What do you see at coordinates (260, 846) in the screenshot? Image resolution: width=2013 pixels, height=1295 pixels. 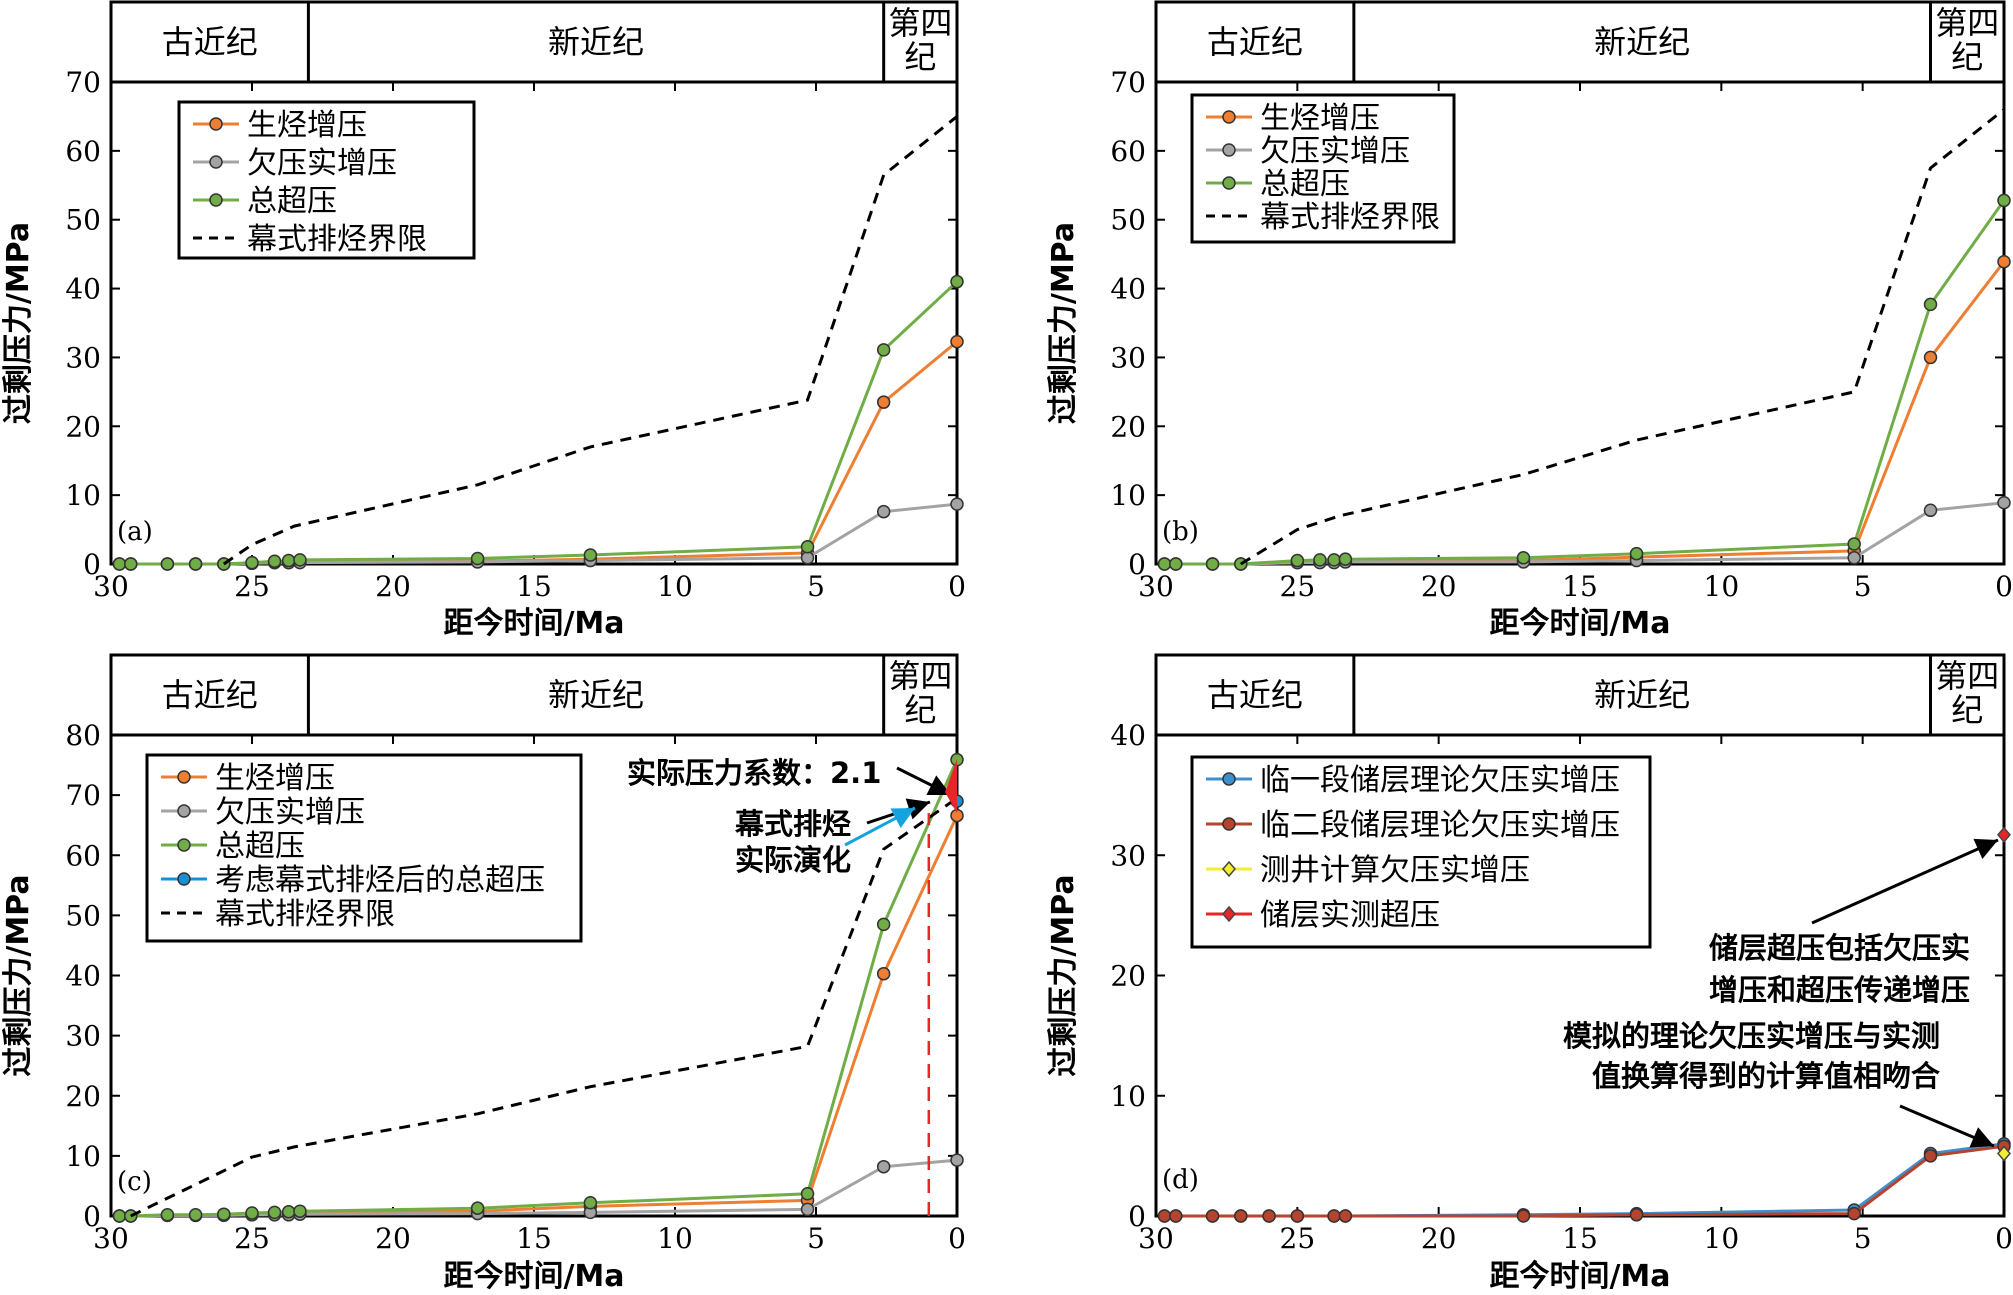 I see `legend-label: 总超压` at bounding box center [260, 846].